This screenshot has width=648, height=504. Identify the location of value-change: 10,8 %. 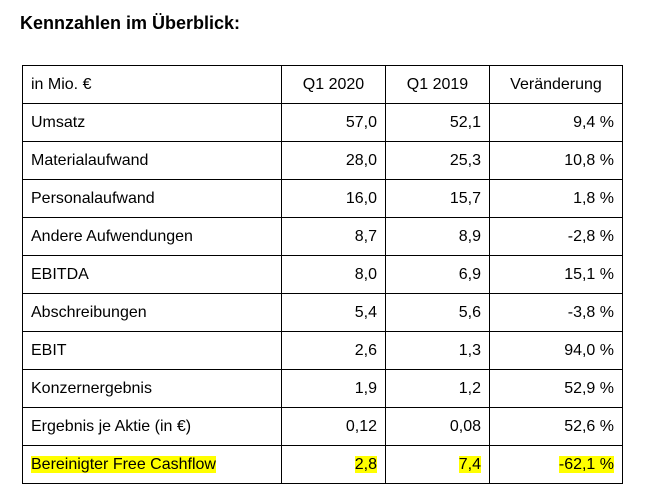
(556, 160).